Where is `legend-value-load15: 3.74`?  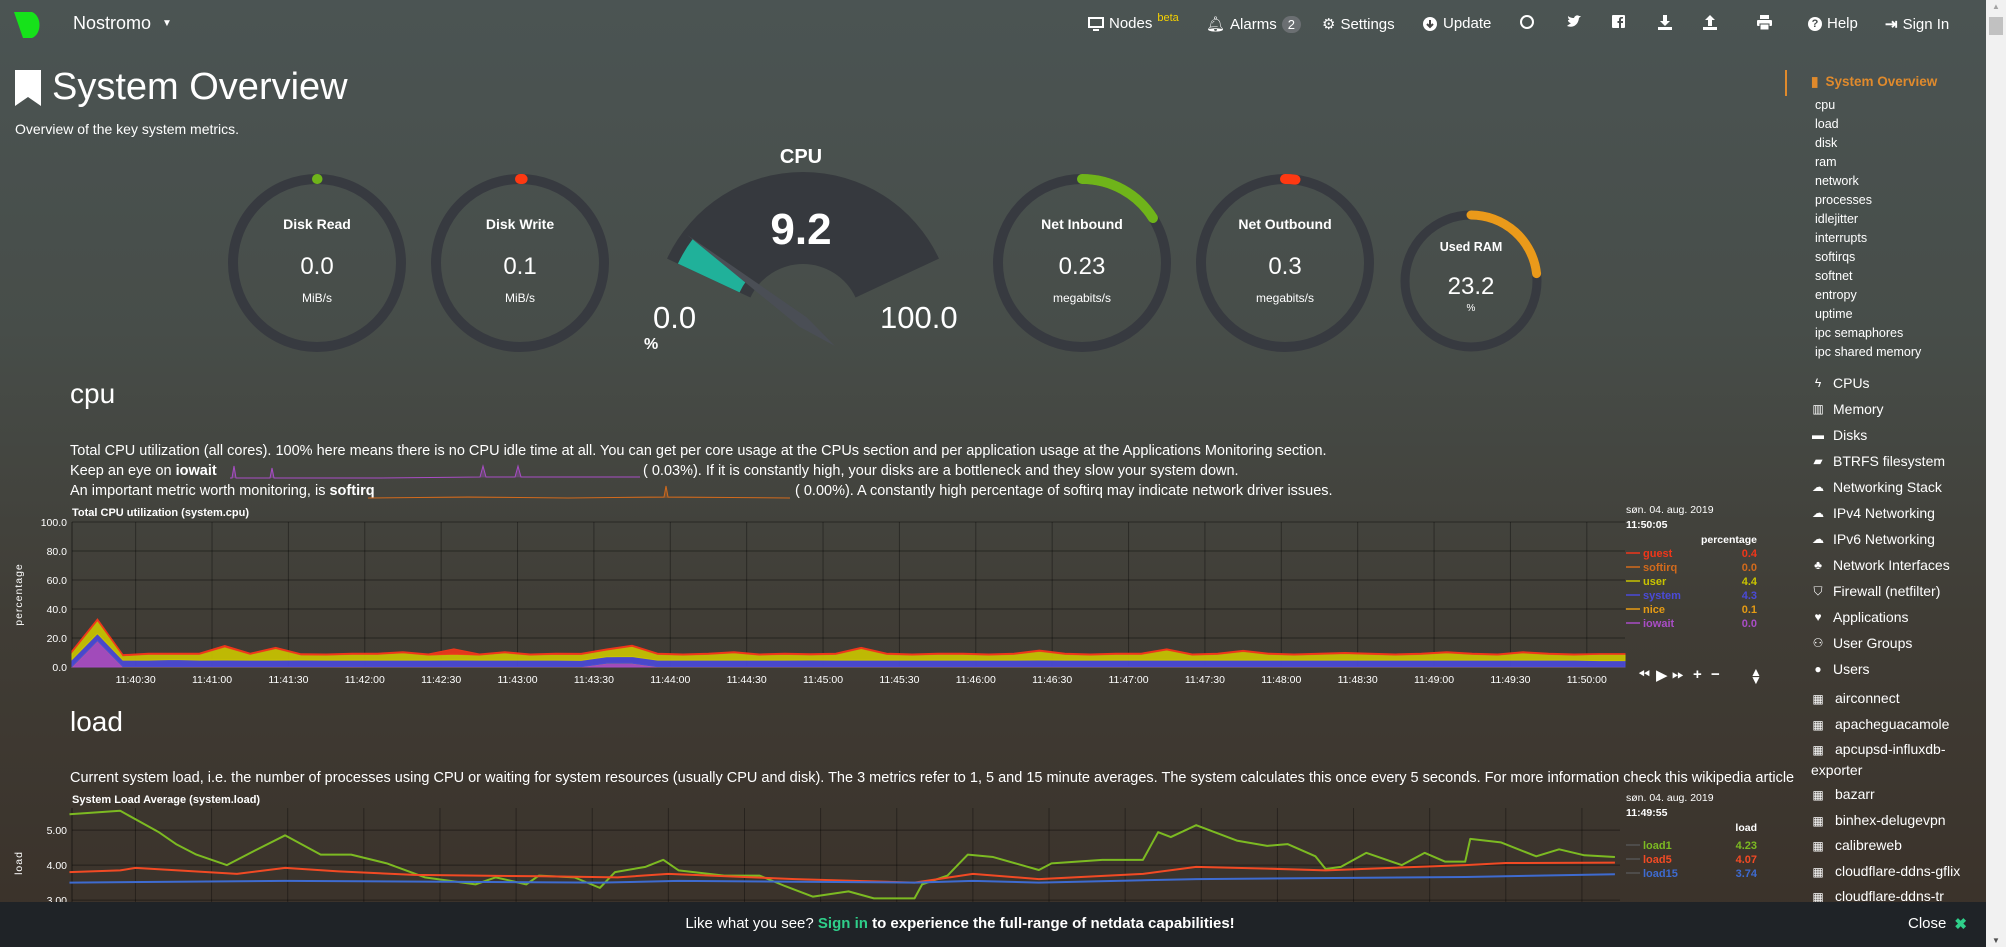
legend-value-load15: 3.74 is located at coordinates (1747, 874).